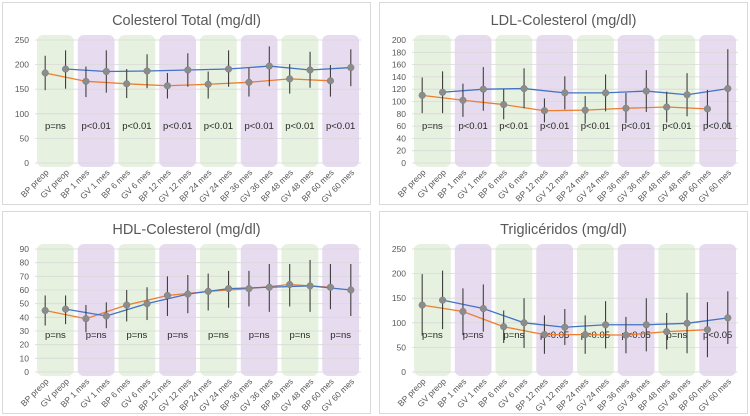 This screenshot has height=416, width=750. I want to click on chart-title: LDL-Colesterol (mg/dl), so click(564, 21).